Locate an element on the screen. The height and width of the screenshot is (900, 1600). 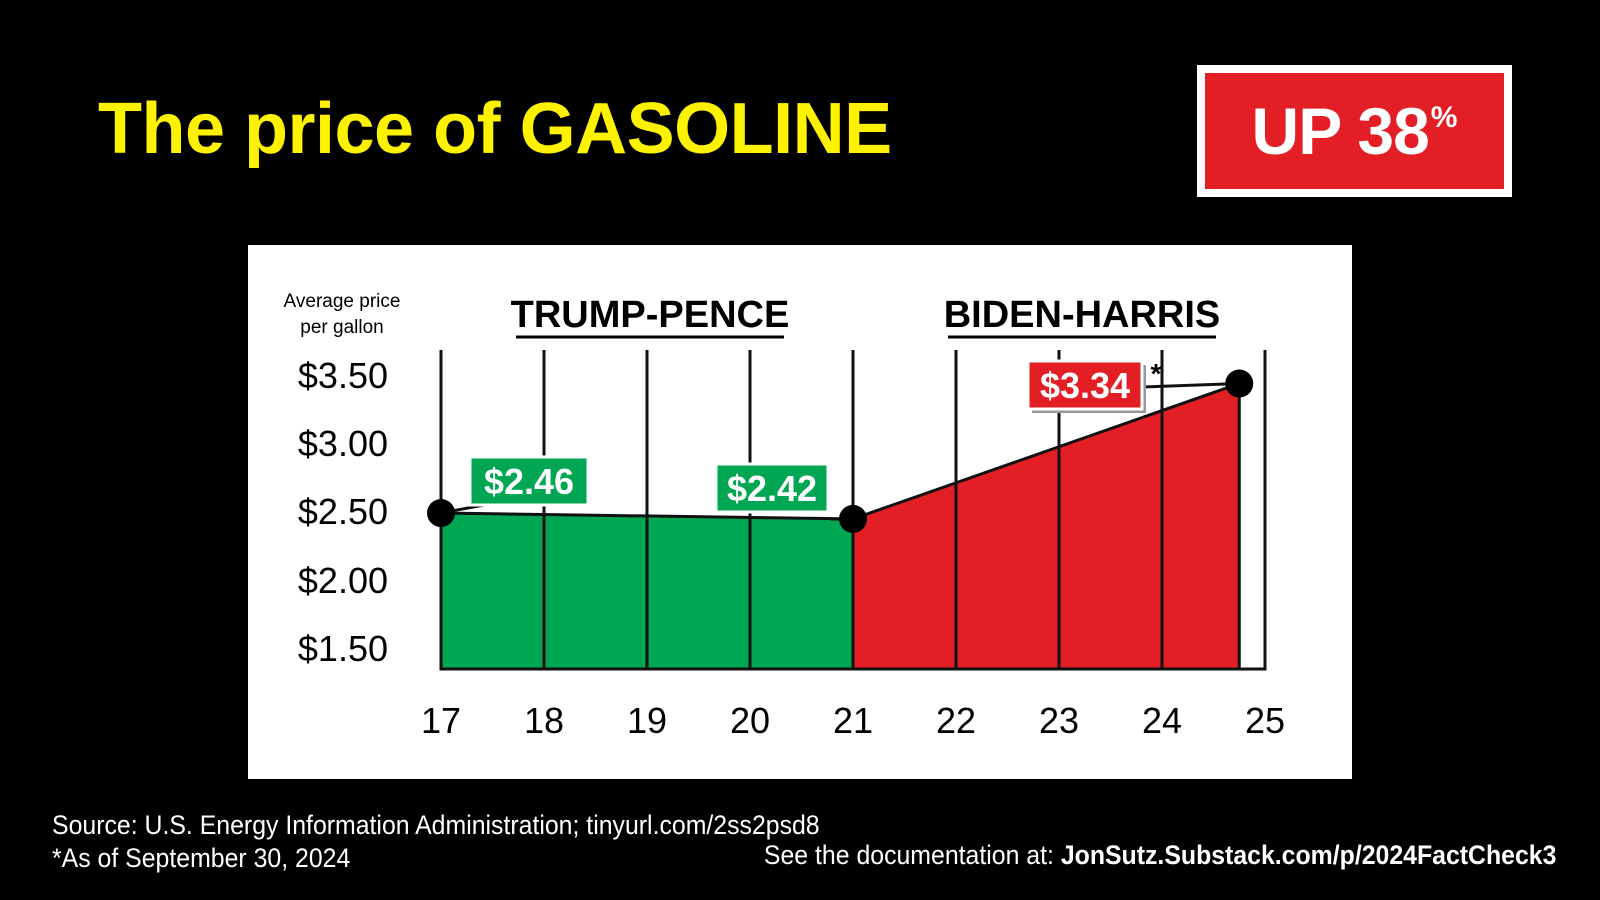
asof-note: *As of September 30, 2024 is located at coordinates (201, 858).